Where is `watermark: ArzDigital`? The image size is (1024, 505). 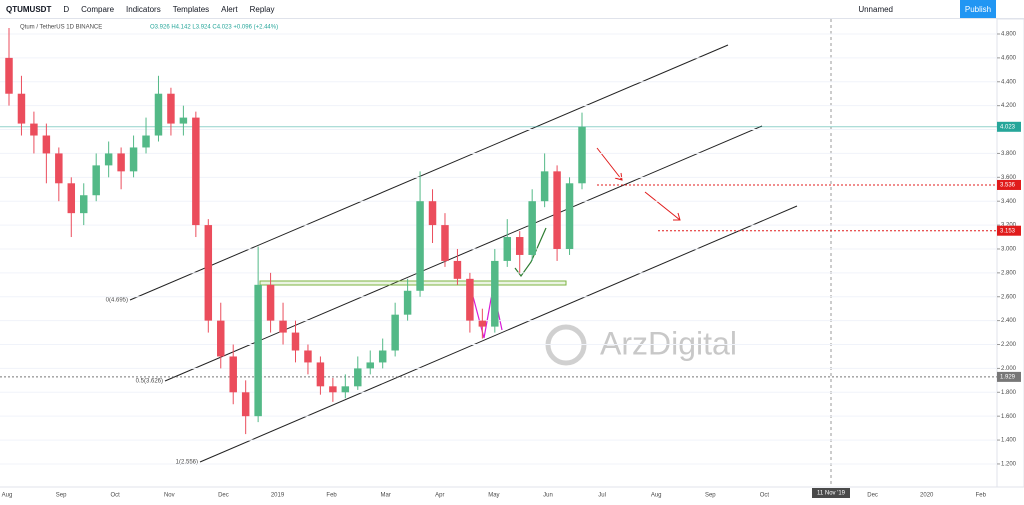 watermark: ArzDigital is located at coordinates (668, 343).